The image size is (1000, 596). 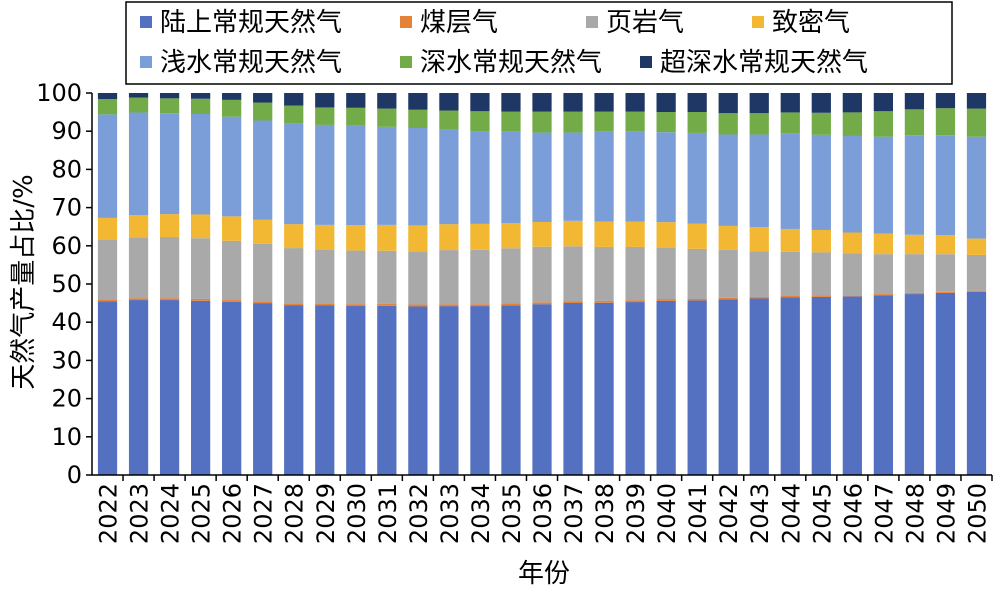 I want to click on x-tick-label: 2044, so click(x=791, y=513).